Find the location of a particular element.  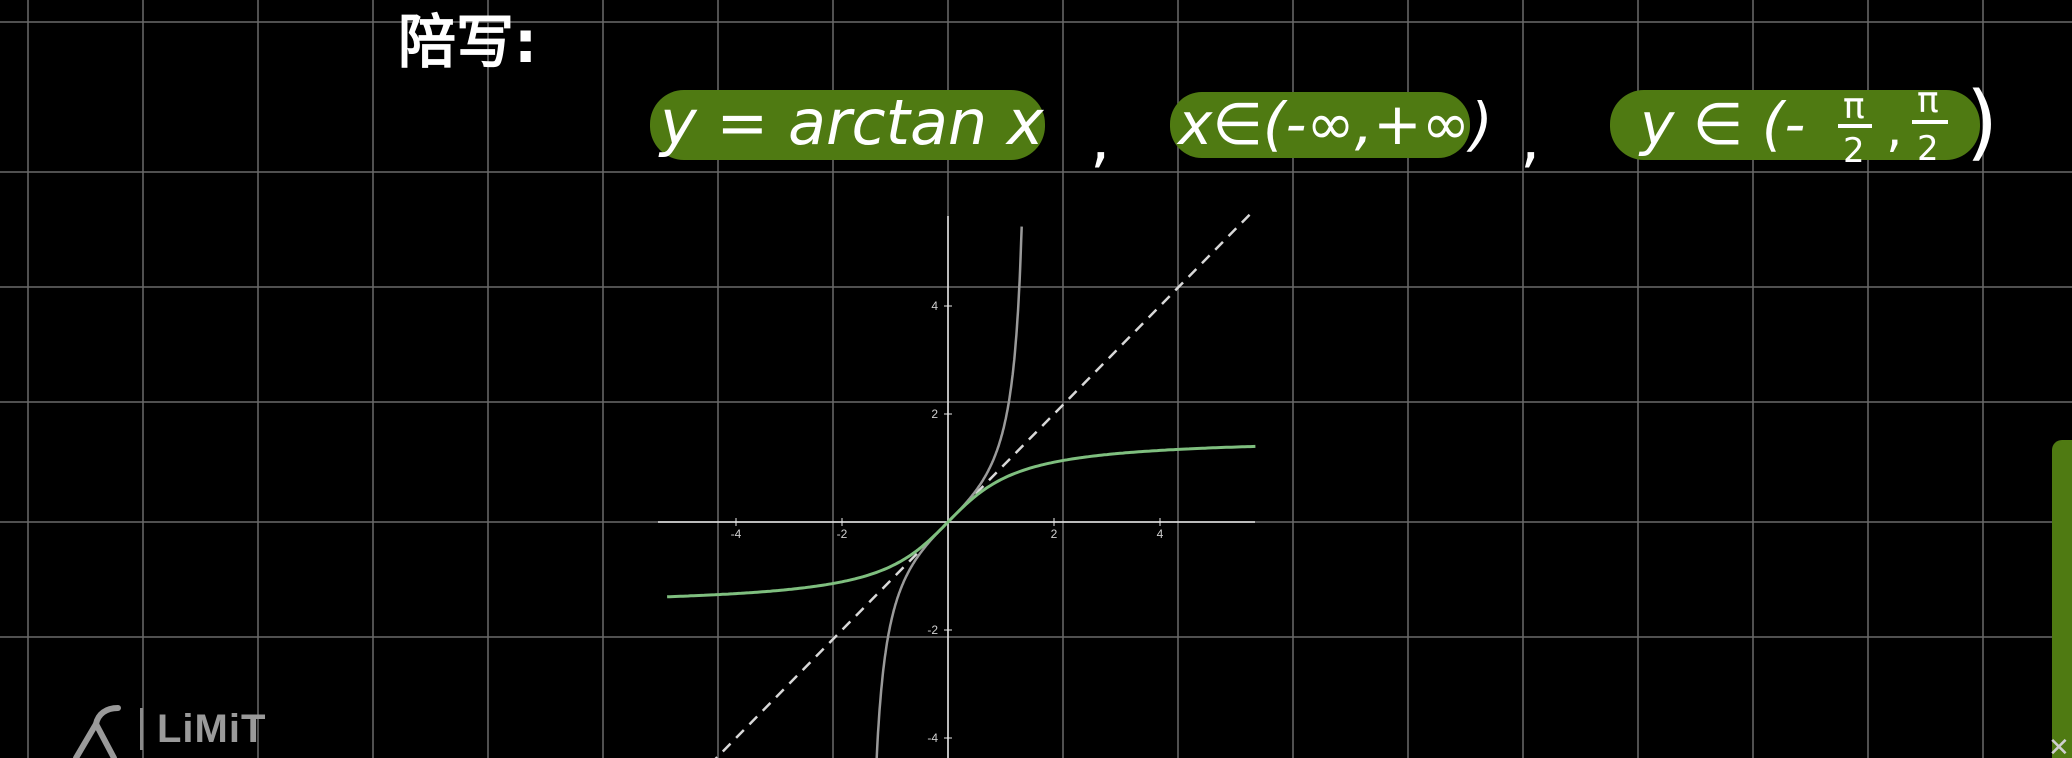

formula-highlights is located at coordinates (1315, 125).